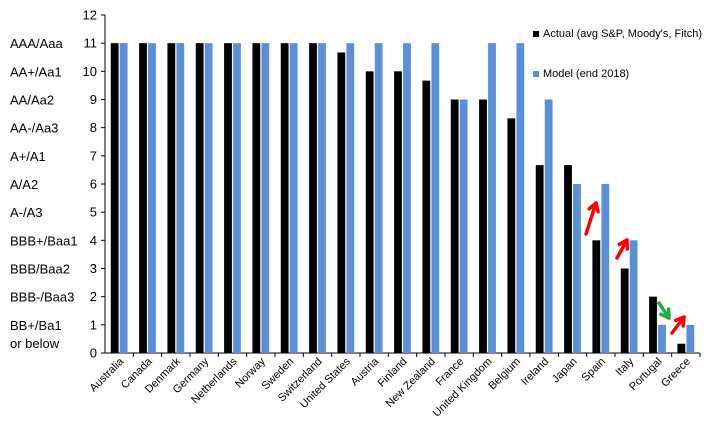  Describe the element at coordinates (676, 373) in the screenshot. I see `category-label: Greece` at that location.